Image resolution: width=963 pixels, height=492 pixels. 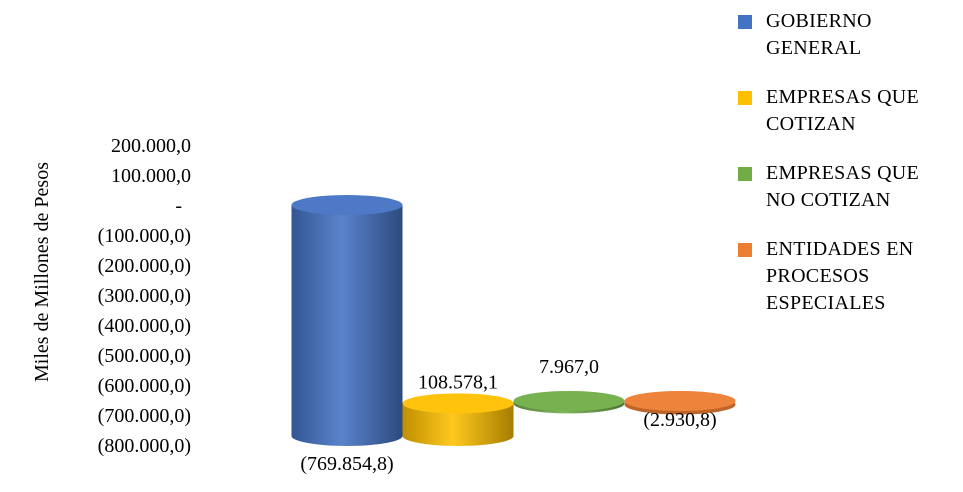 I want to click on bar-entidades-en-procesos-especiales, so click(x=680, y=402).